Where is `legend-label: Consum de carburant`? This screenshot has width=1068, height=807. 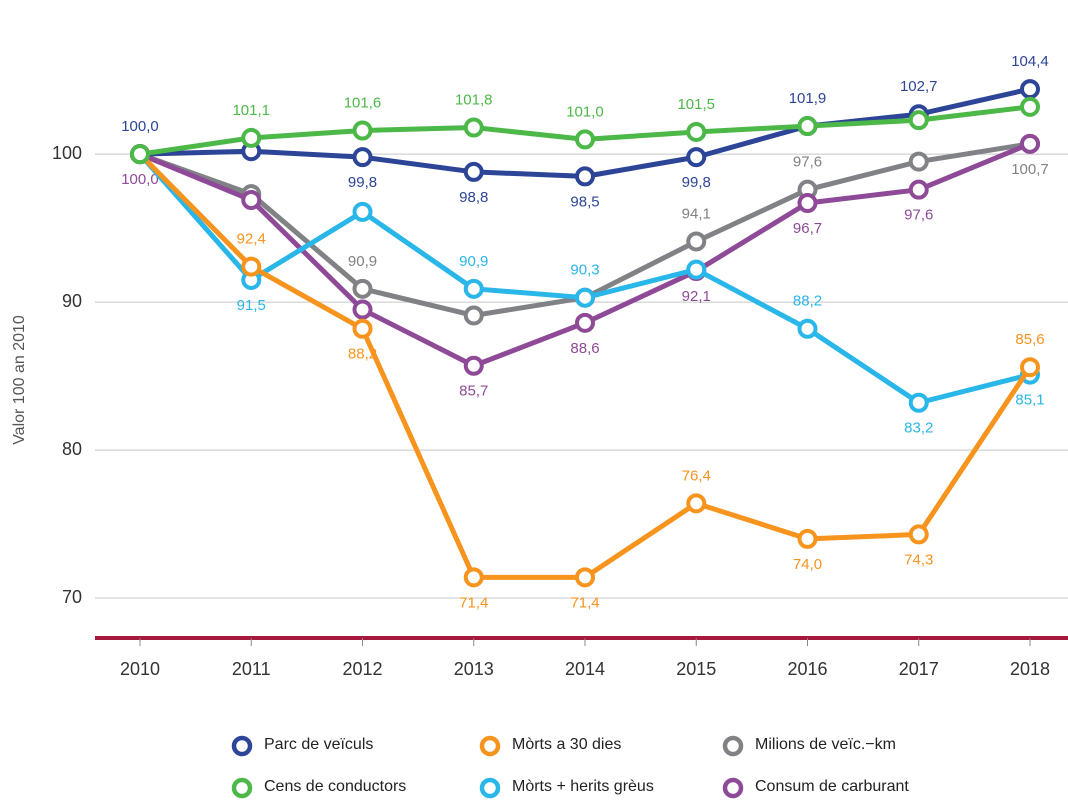
legend-label: Consum de carburant is located at coordinates (832, 786).